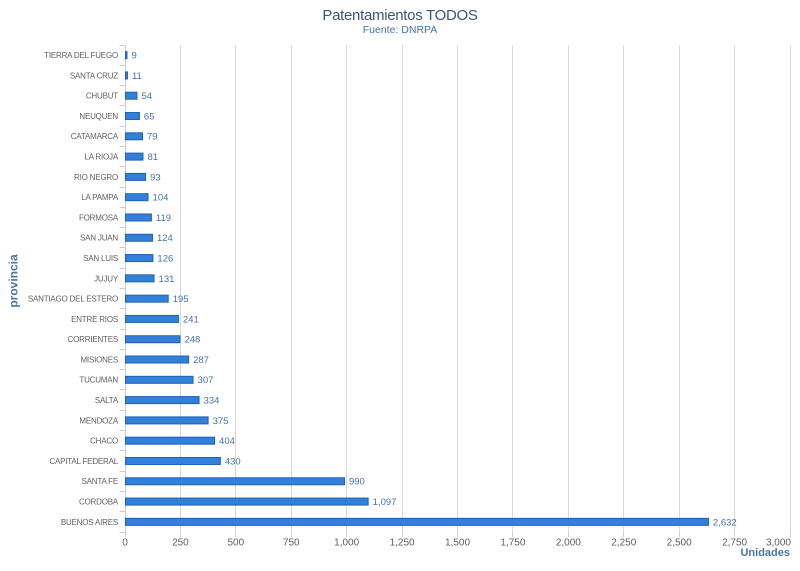  Describe the element at coordinates (149, 116) in the screenshot. I see `svg-text: 65` at that location.